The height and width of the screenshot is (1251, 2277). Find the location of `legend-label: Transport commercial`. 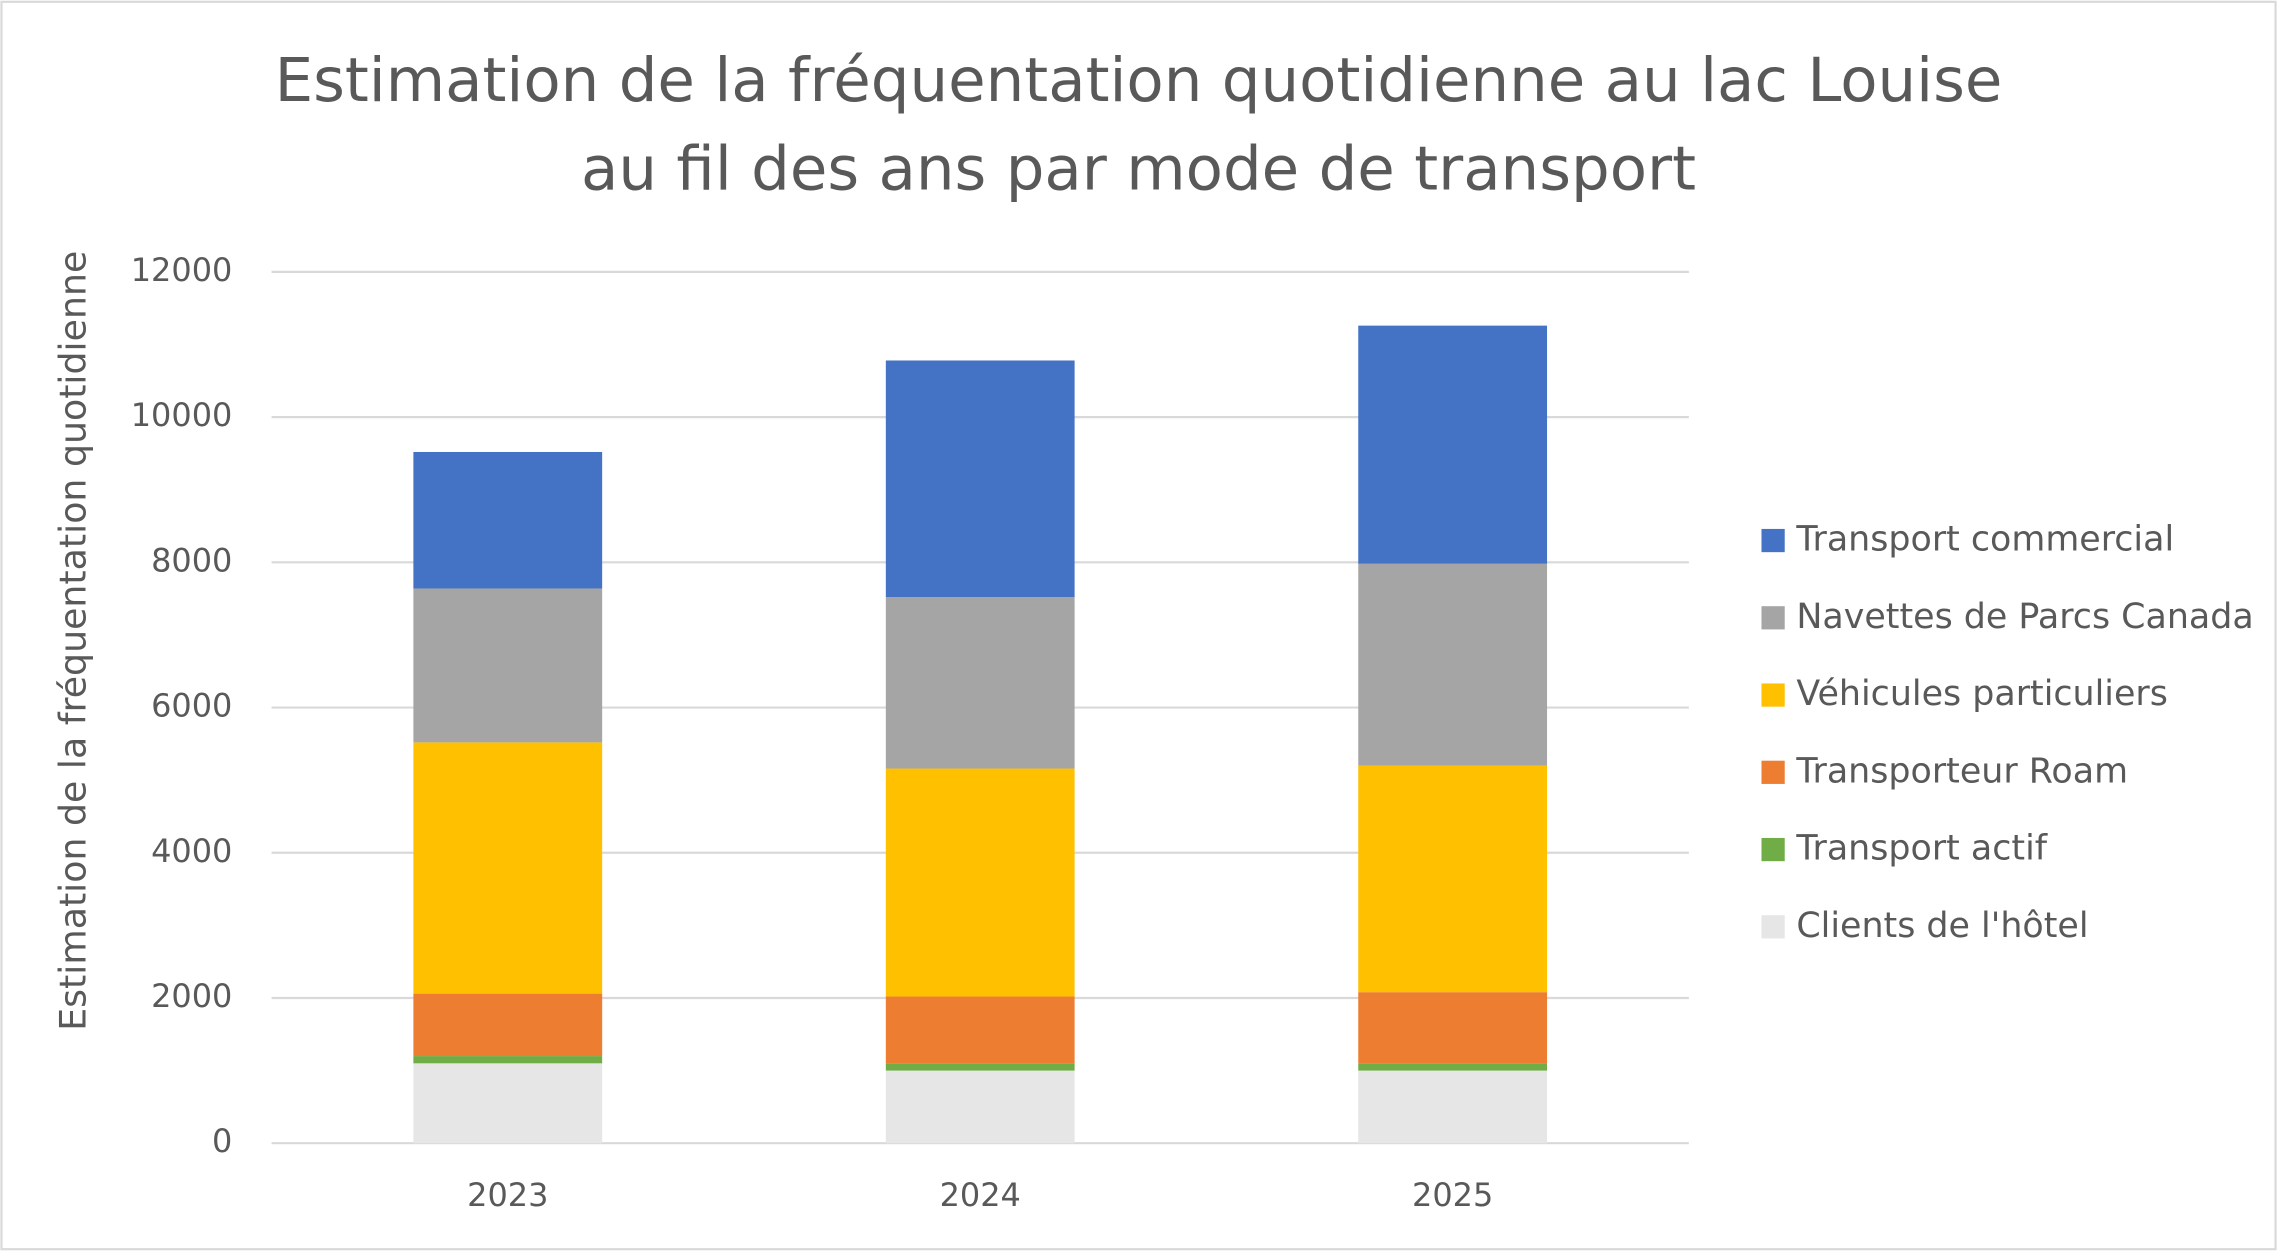

legend-label: Transport commercial is located at coordinates (1984, 540).